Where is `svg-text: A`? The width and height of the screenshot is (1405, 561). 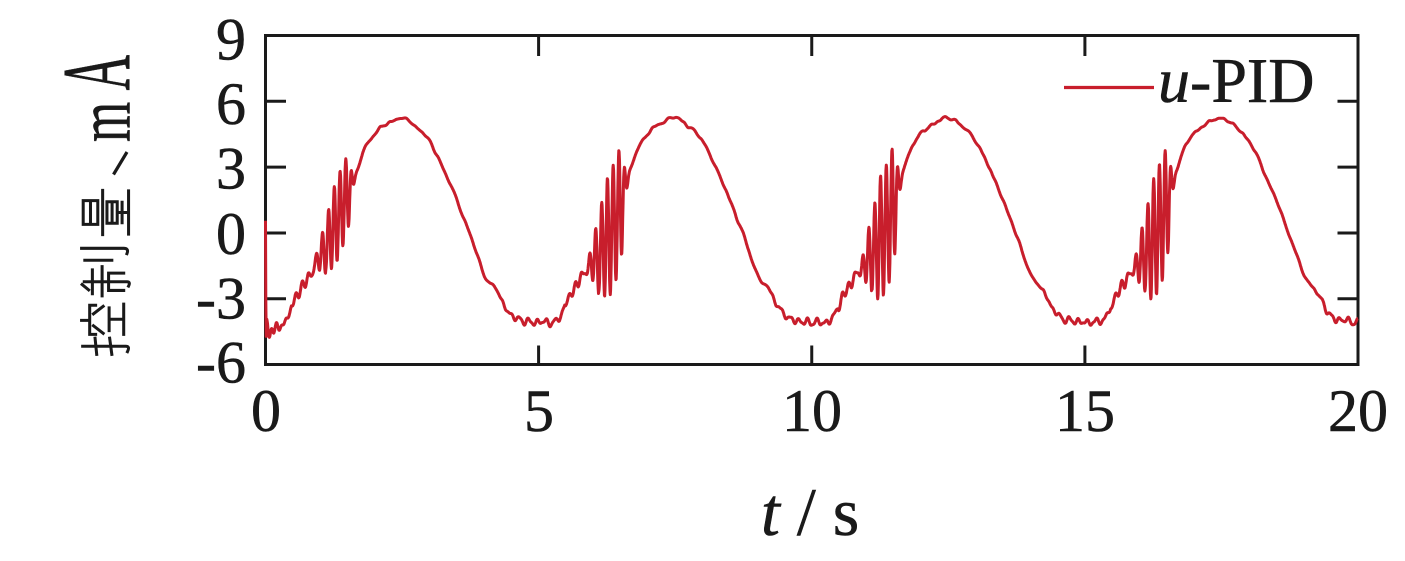
svg-text: A is located at coordinates (97, 73).